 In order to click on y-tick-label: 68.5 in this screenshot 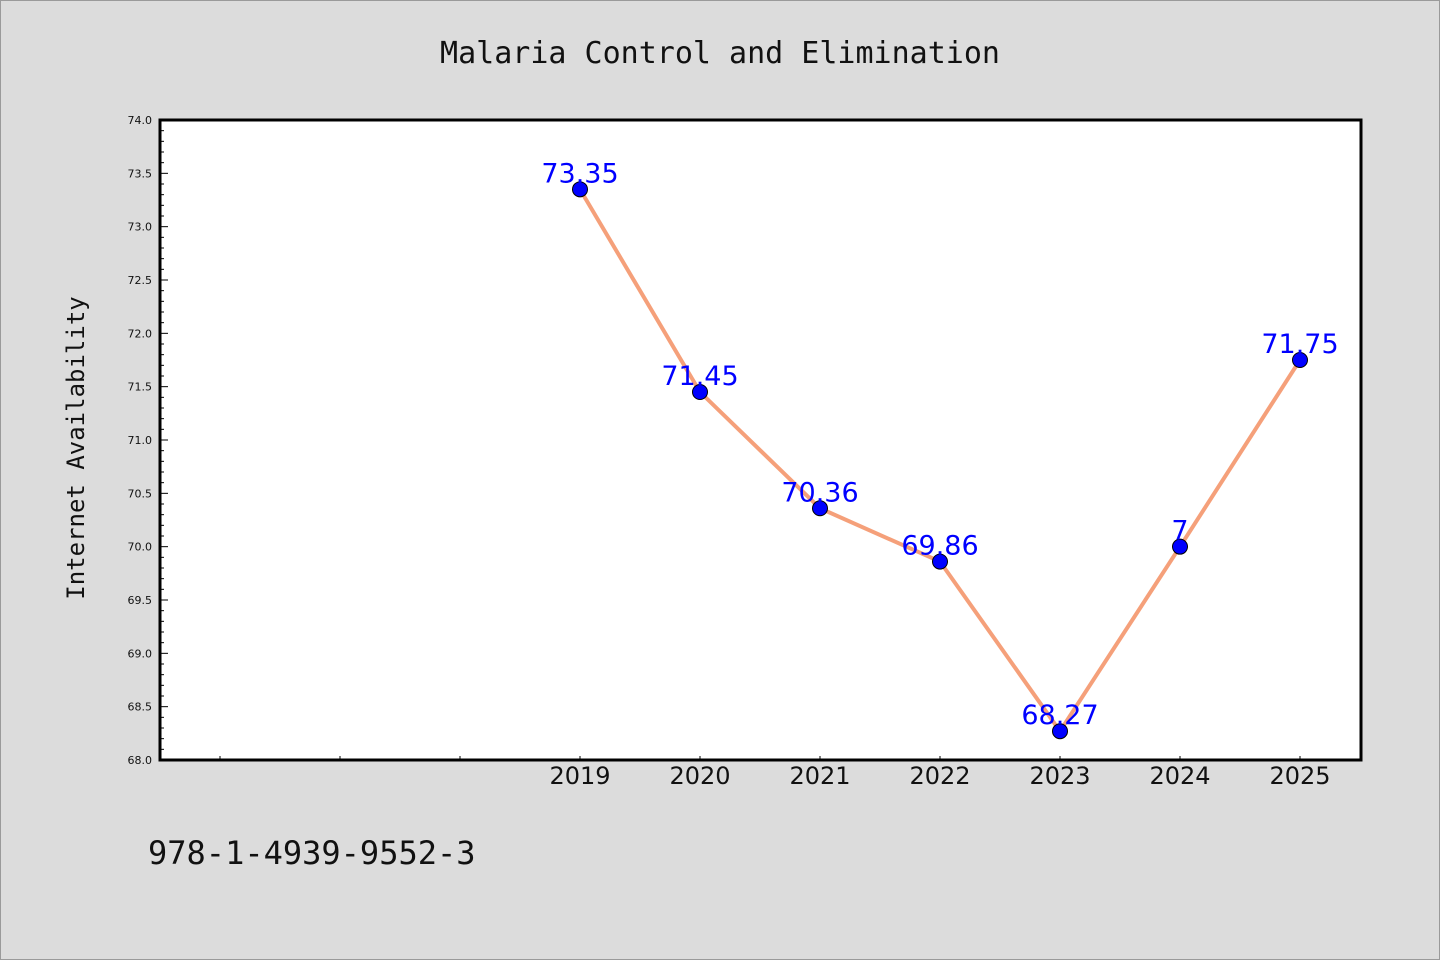, I will do `click(140, 707)`.